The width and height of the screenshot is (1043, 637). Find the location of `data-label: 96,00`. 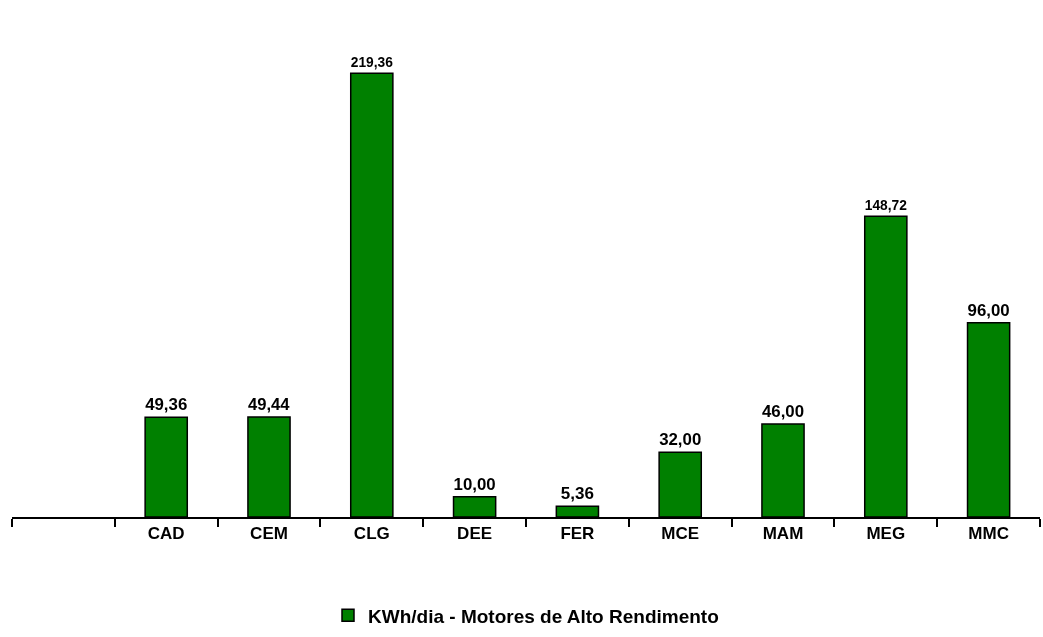

data-label: 96,00 is located at coordinates (988, 310).